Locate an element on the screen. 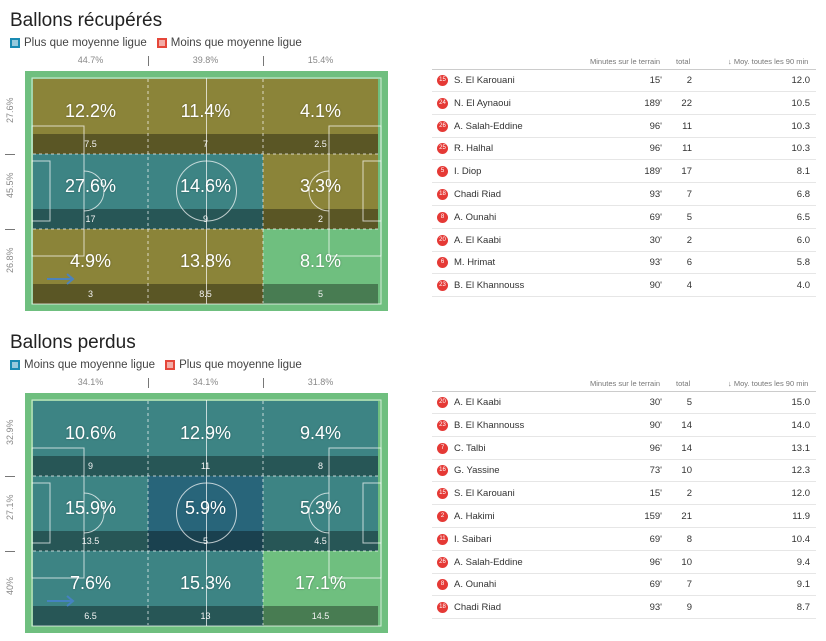  zone-percentage: 8.1% is located at coordinates (320, 261).